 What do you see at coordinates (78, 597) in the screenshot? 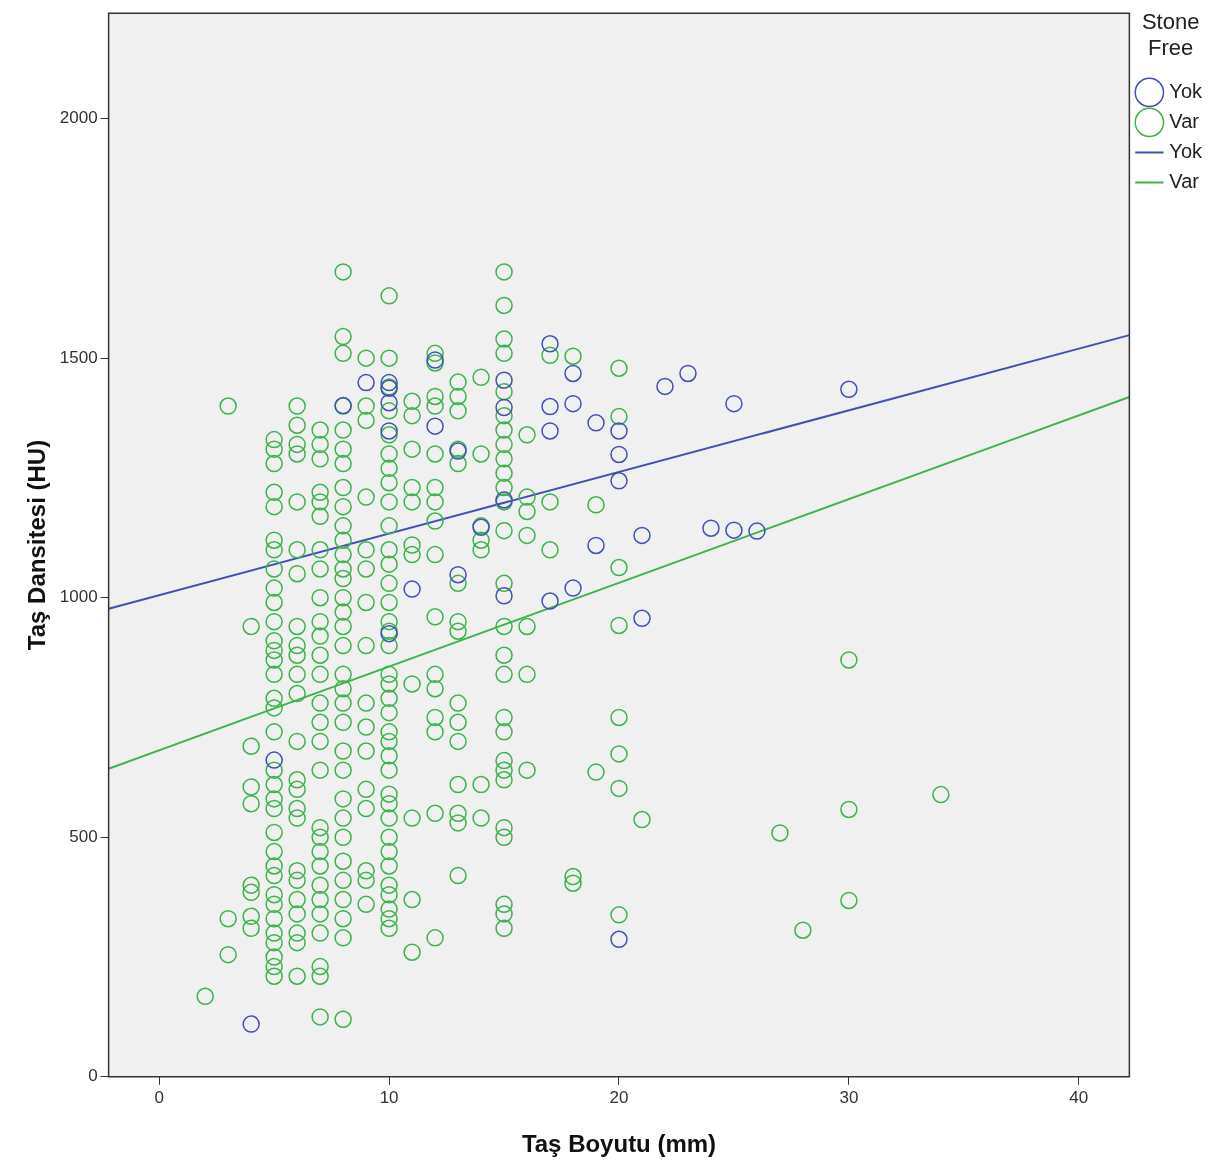
I see `y-tick-label: 1000` at bounding box center [78, 597].